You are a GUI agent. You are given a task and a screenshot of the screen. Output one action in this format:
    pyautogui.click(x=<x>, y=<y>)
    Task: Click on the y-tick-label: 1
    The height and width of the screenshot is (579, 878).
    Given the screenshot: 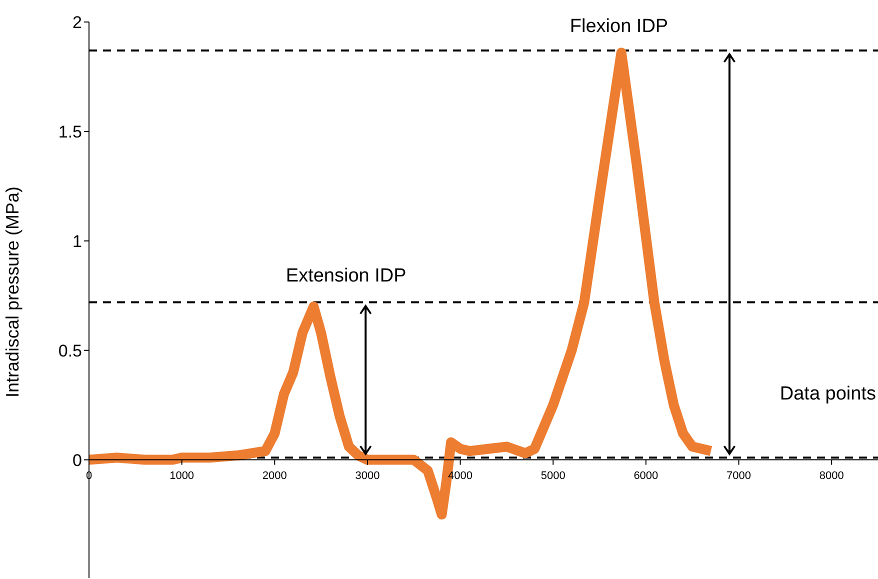 What is the action you would take?
    pyautogui.click(x=77, y=241)
    